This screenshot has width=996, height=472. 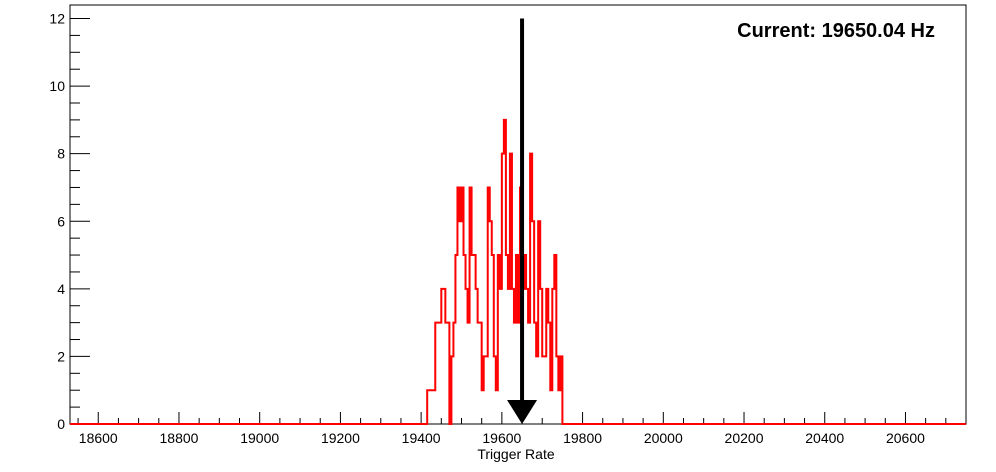 What do you see at coordinates (663, 438) in the screenshot?
I see `x-tick-label: 20000` at bounding box center [663, 438].